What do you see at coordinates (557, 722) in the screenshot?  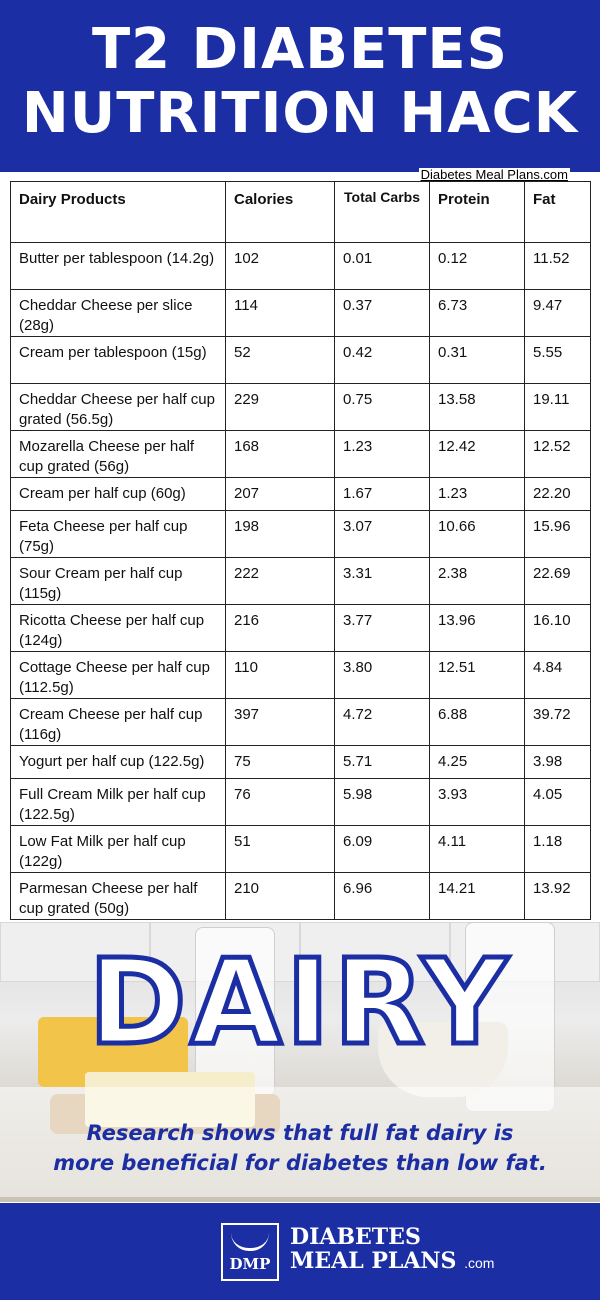 I see `cell-fat: 39.72` at bounding box center [557, 722].